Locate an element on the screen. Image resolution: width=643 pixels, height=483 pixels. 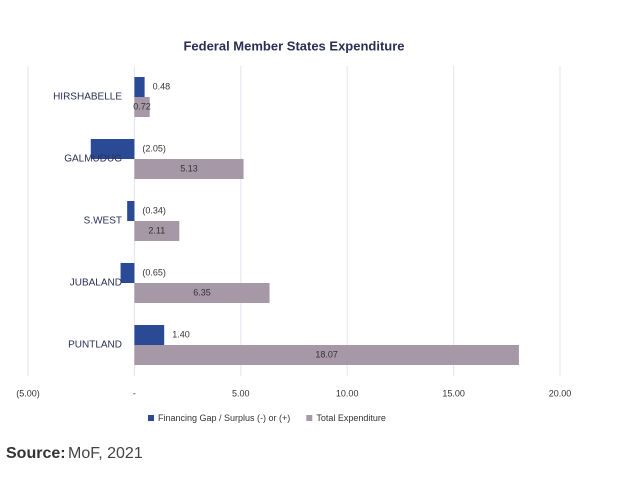
y-tick-label: HIRSHABELLE is located at coordinates (87, 97).